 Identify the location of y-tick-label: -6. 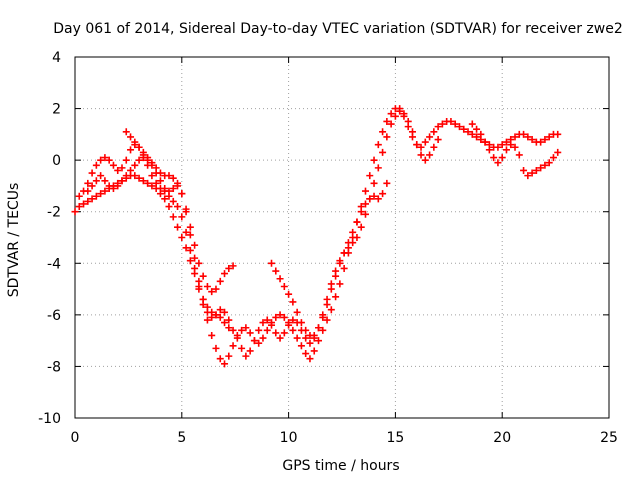
(54, 316).